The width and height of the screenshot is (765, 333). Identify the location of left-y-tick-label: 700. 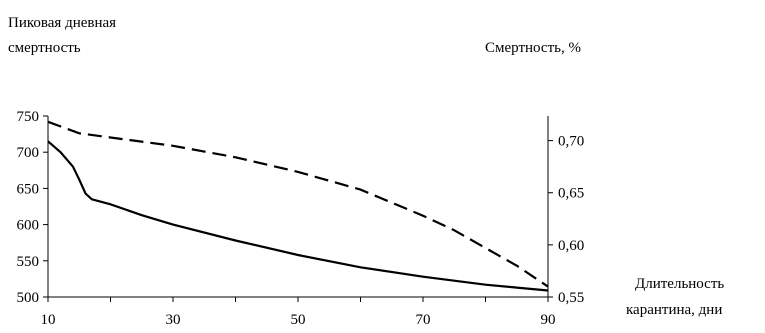
(28, 153).